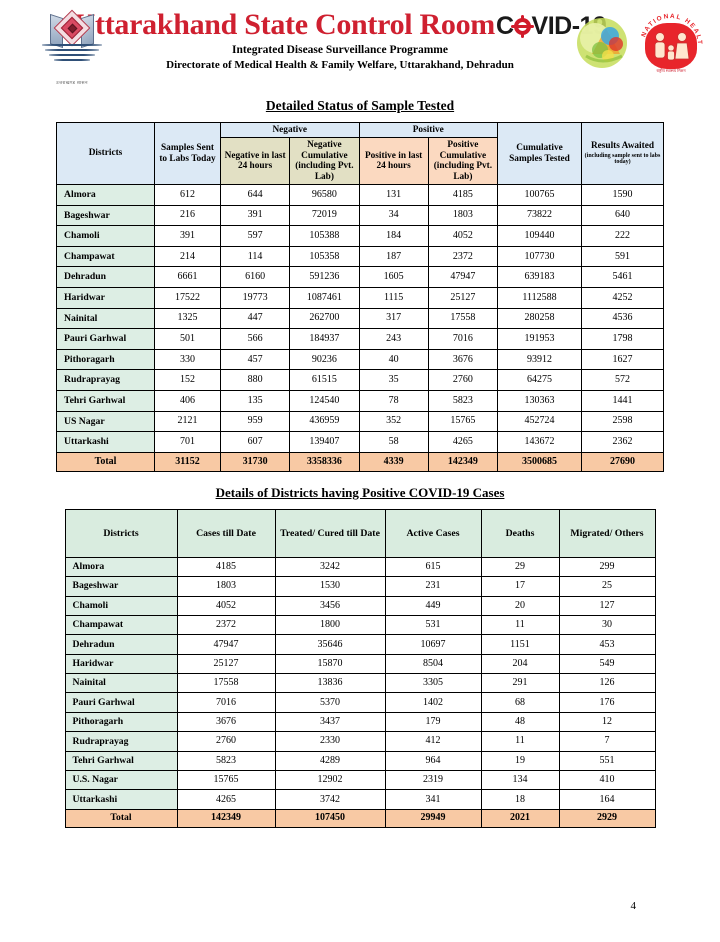  I want to click on cell-cases-till-date: 2760, so click(226, 741).